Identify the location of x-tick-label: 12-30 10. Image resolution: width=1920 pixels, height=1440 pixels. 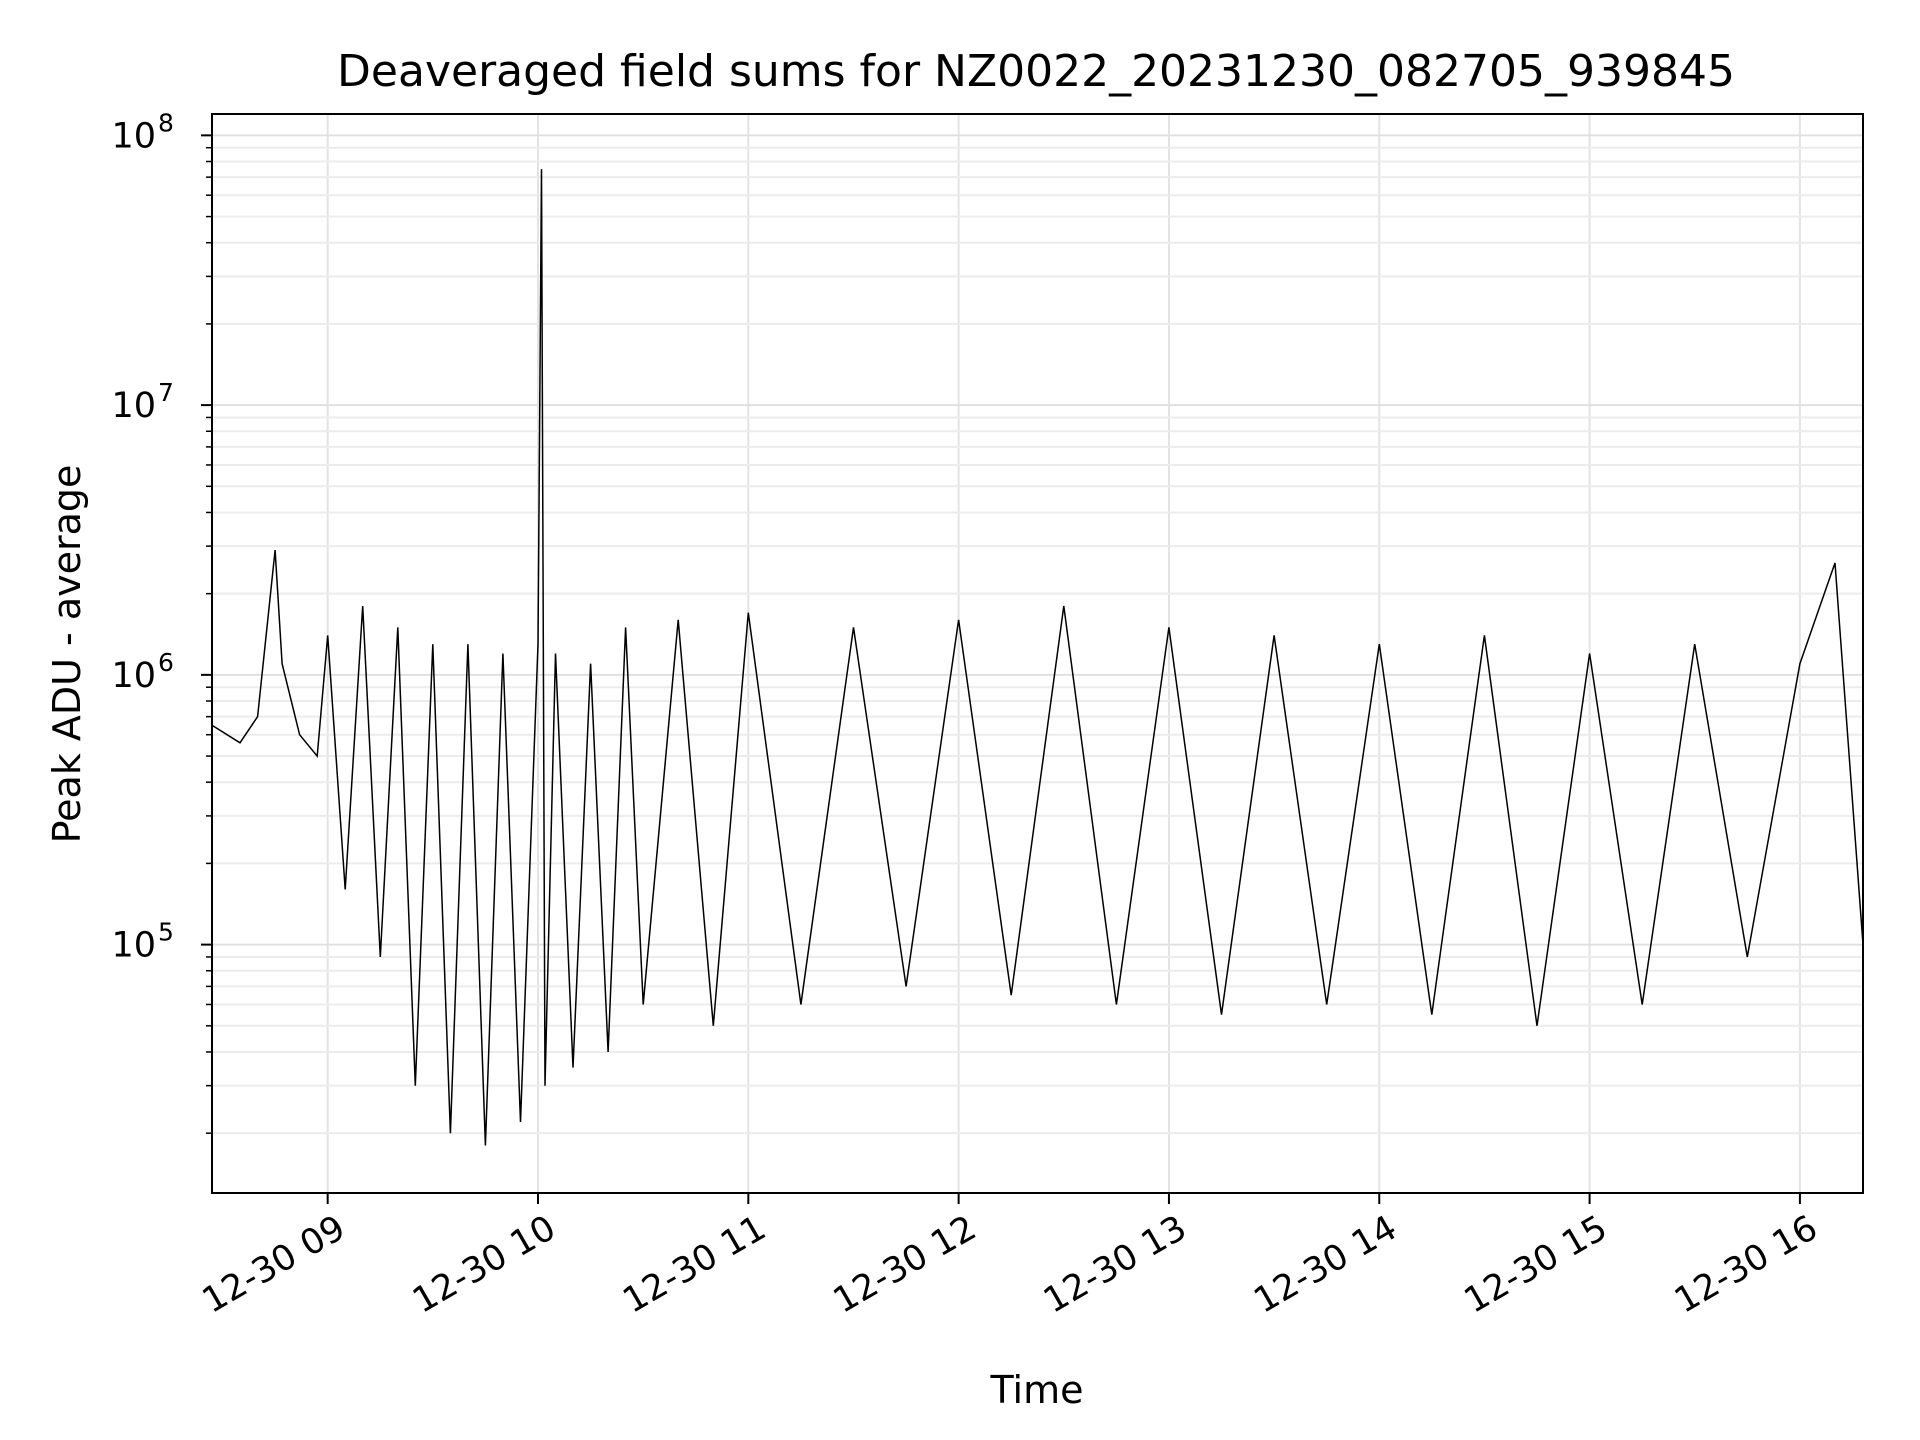
(484, 1264).